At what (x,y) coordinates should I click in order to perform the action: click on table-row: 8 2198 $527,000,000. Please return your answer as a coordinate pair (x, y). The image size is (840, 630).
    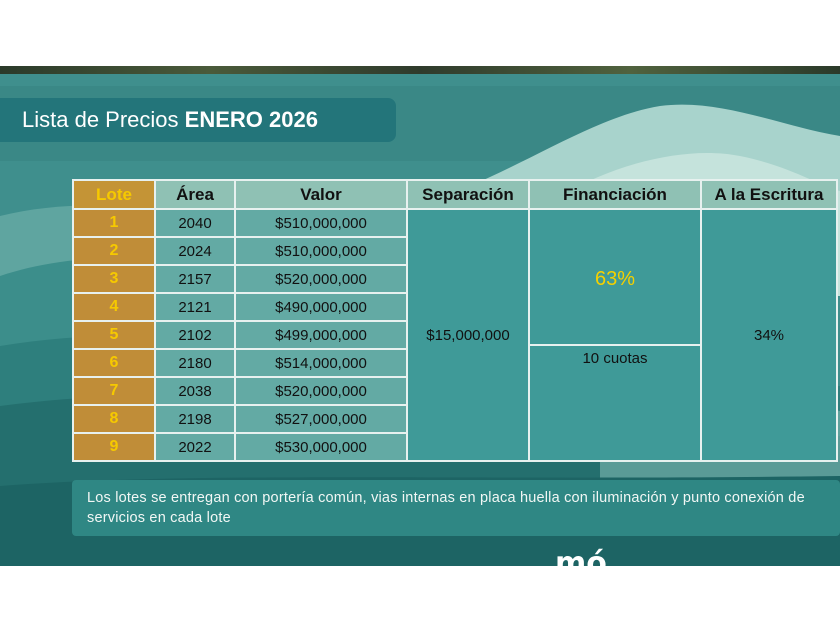
    Looking at the image, I should click on (454, 419).